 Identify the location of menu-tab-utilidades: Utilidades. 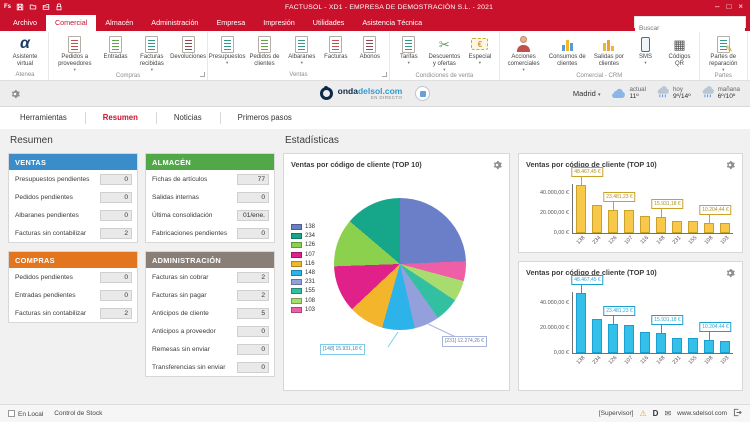
(328, 22).